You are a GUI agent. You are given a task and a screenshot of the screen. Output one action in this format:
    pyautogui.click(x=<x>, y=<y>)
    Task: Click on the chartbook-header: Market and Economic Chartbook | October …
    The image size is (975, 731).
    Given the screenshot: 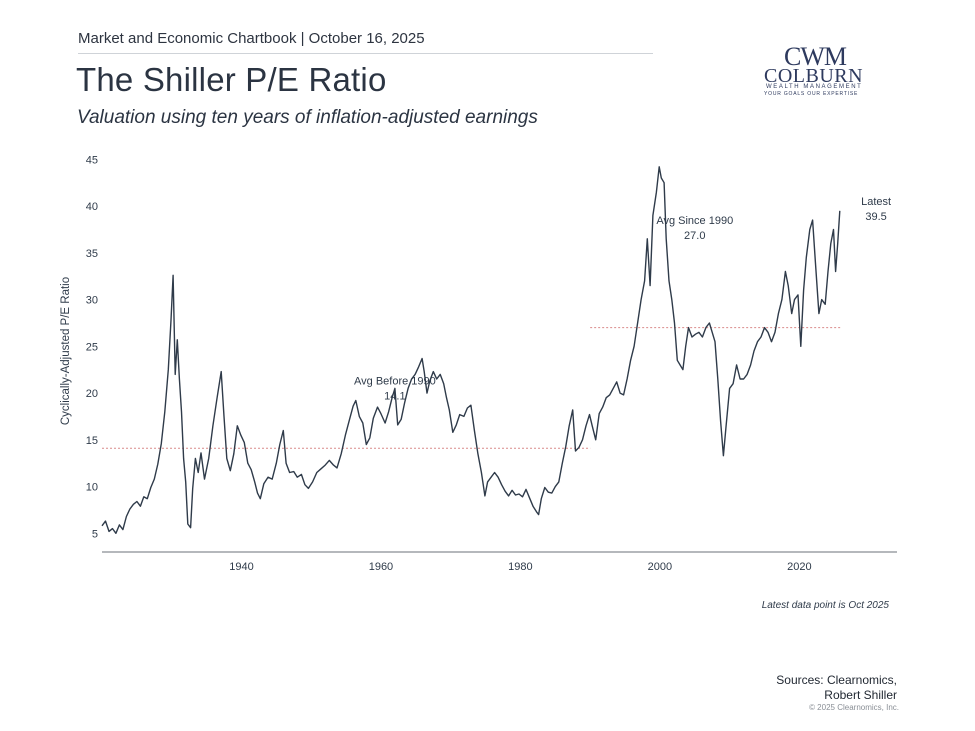 What is the action you would take?
    pyautogui.click(x=251, y=38)
    